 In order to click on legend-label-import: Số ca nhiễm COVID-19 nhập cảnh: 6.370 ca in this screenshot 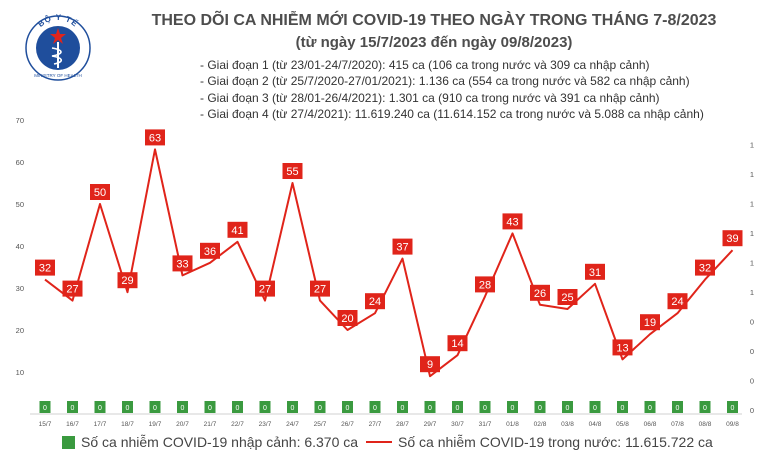, I will do `click(220, 442)`.